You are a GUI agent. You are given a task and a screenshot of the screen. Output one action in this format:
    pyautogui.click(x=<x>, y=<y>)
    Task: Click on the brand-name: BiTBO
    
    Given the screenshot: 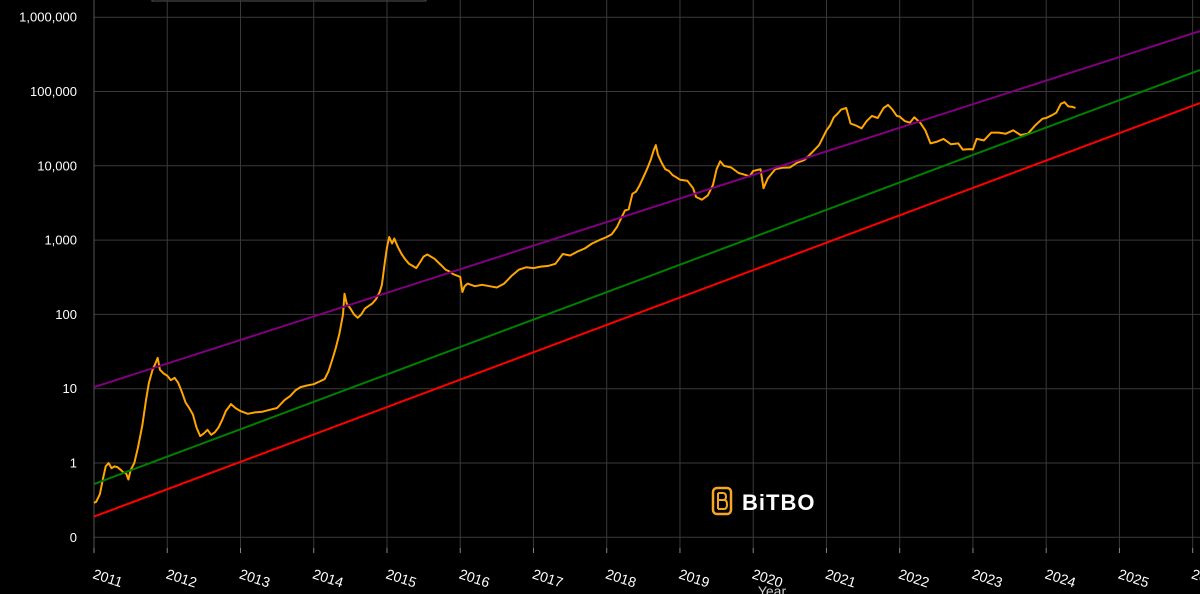 What is the action you would take?
    pyautogui.click(x=778, y=502)
    